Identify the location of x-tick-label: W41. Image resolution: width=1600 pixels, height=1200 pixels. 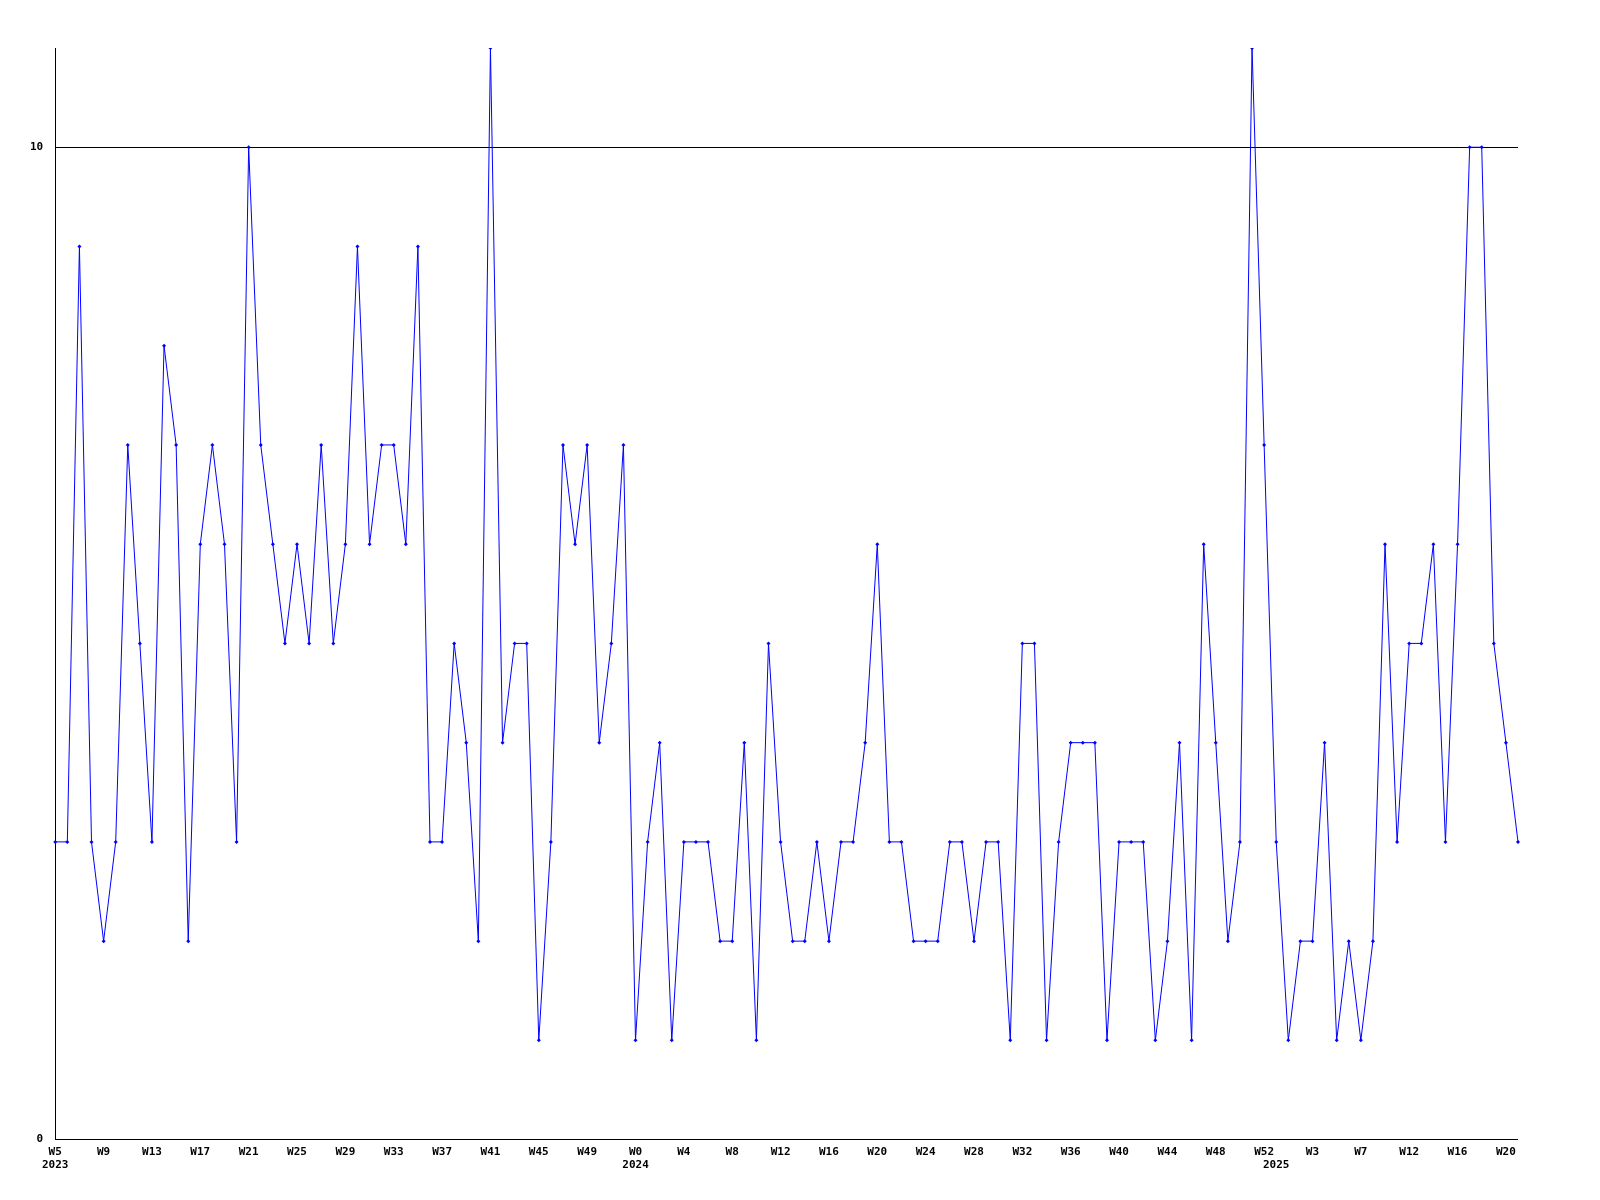
(490, 1152).